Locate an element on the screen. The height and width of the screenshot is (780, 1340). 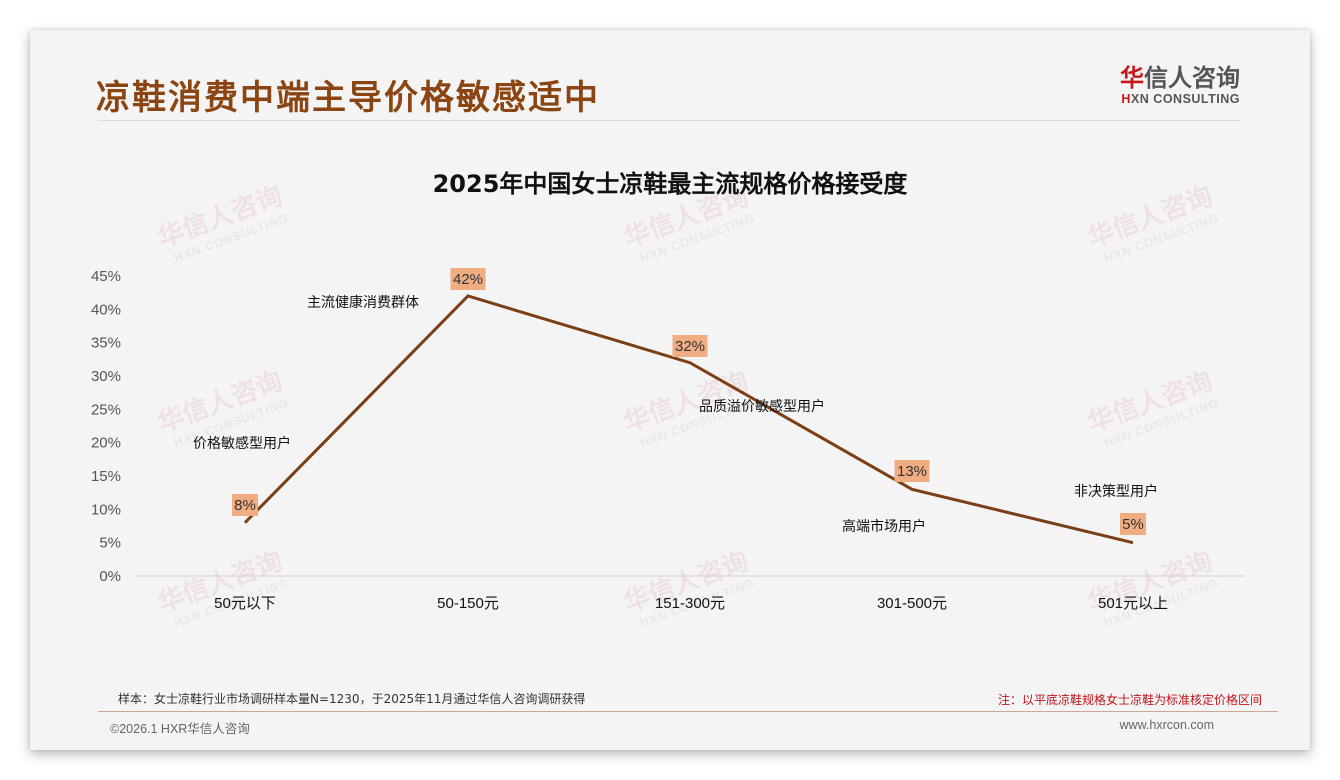
segment-annotation: 非决策型用户 is located at coordinates (1116, 491).